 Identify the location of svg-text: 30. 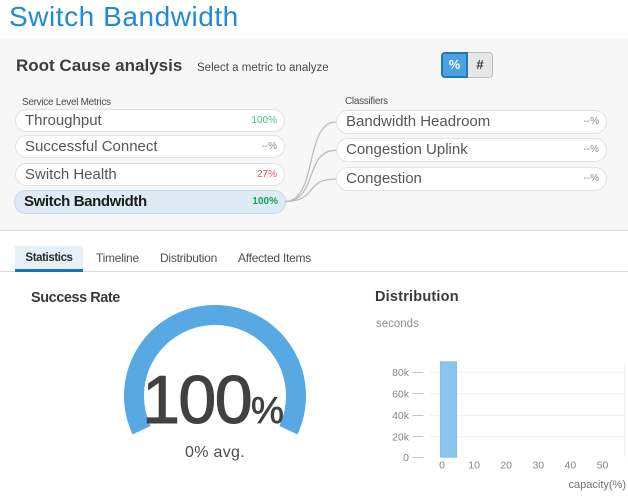
(538, 466).